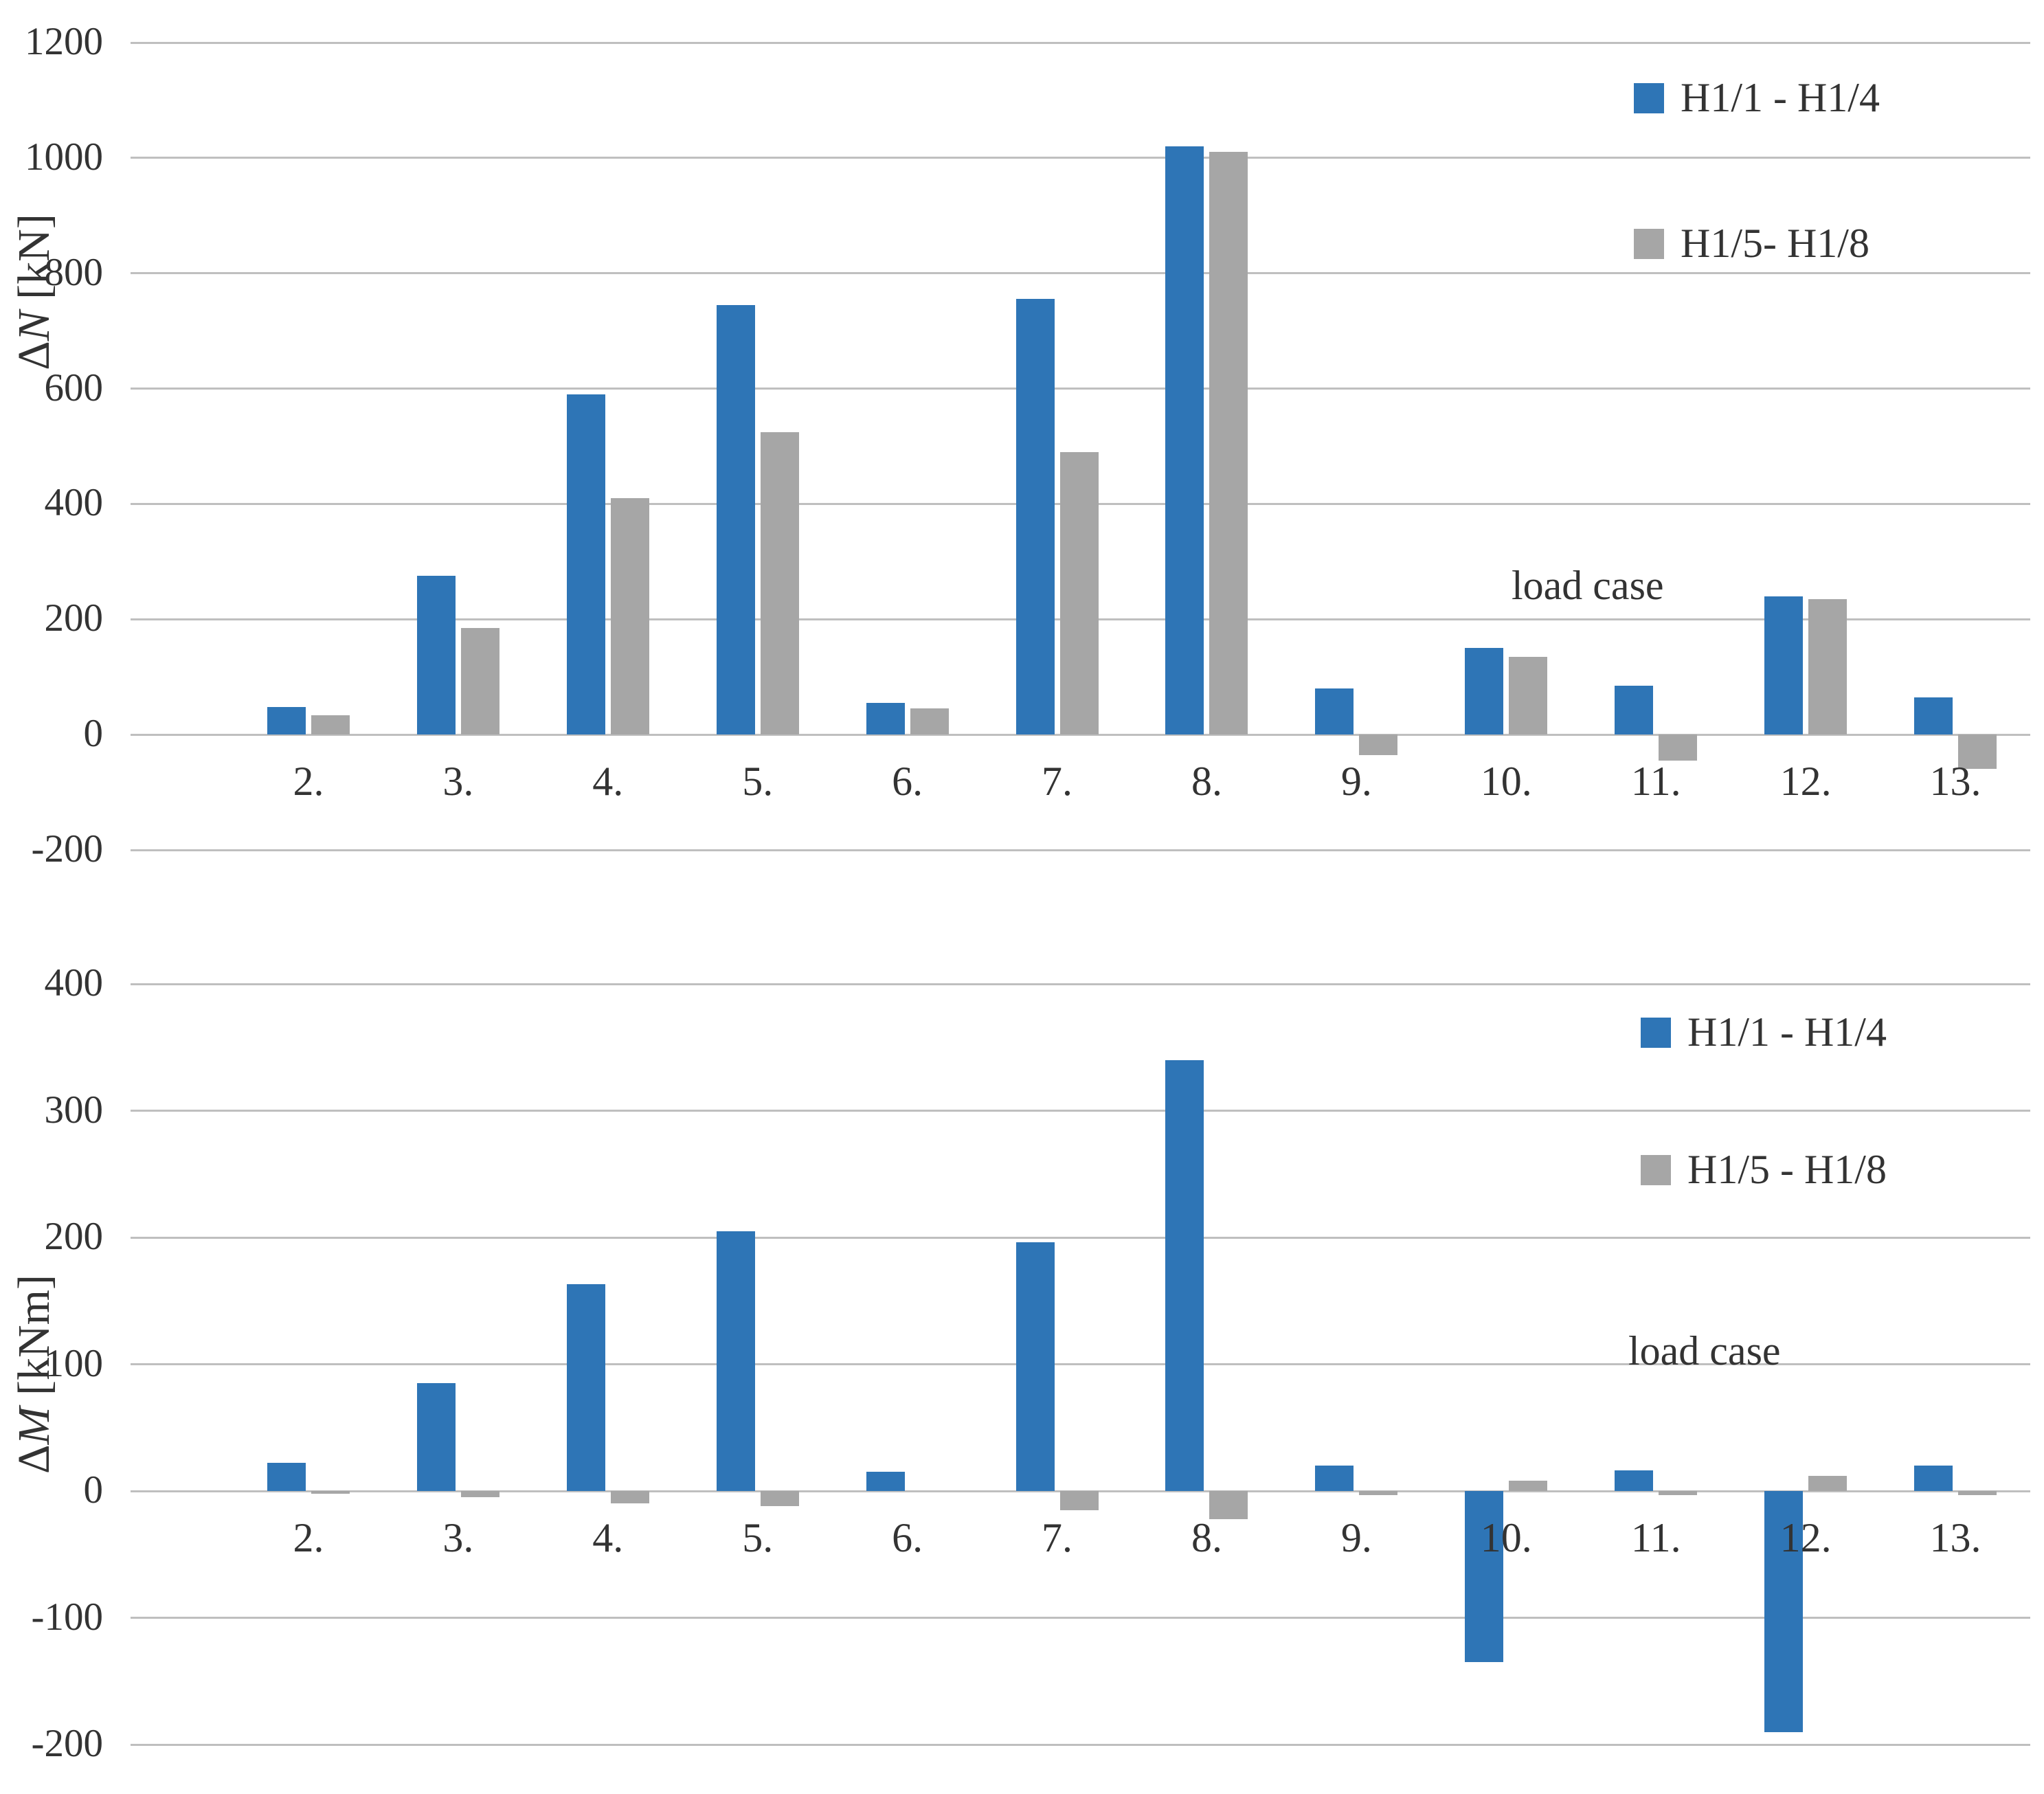 The image size is (2044, 1794). Describe the element at coordinates (1206, 782) in the screenshot. I see `x-axis-category-label: 8.` at that location.